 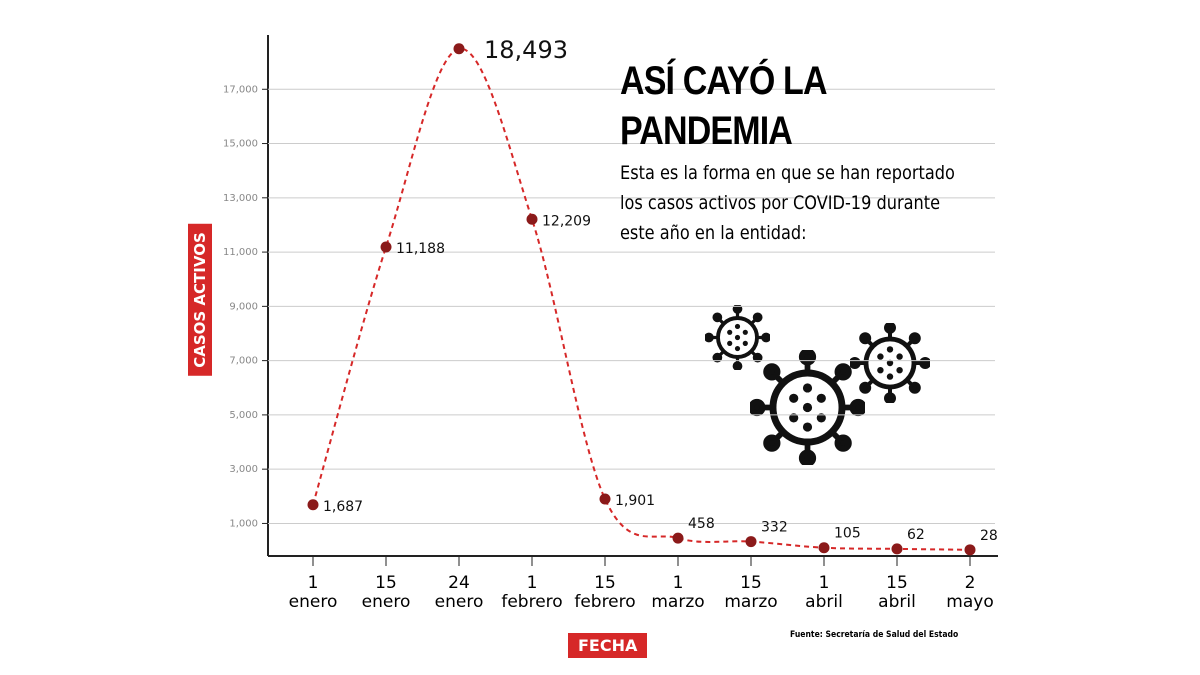 I want to click on x-axis-label: FECHA, so click(x=608, y=645).